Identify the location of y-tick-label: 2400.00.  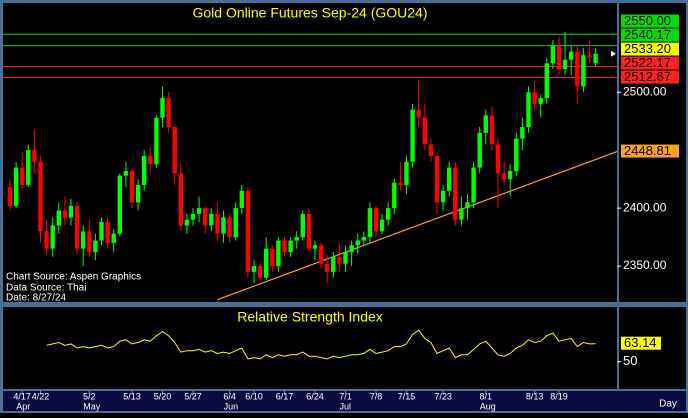
(645, 207).